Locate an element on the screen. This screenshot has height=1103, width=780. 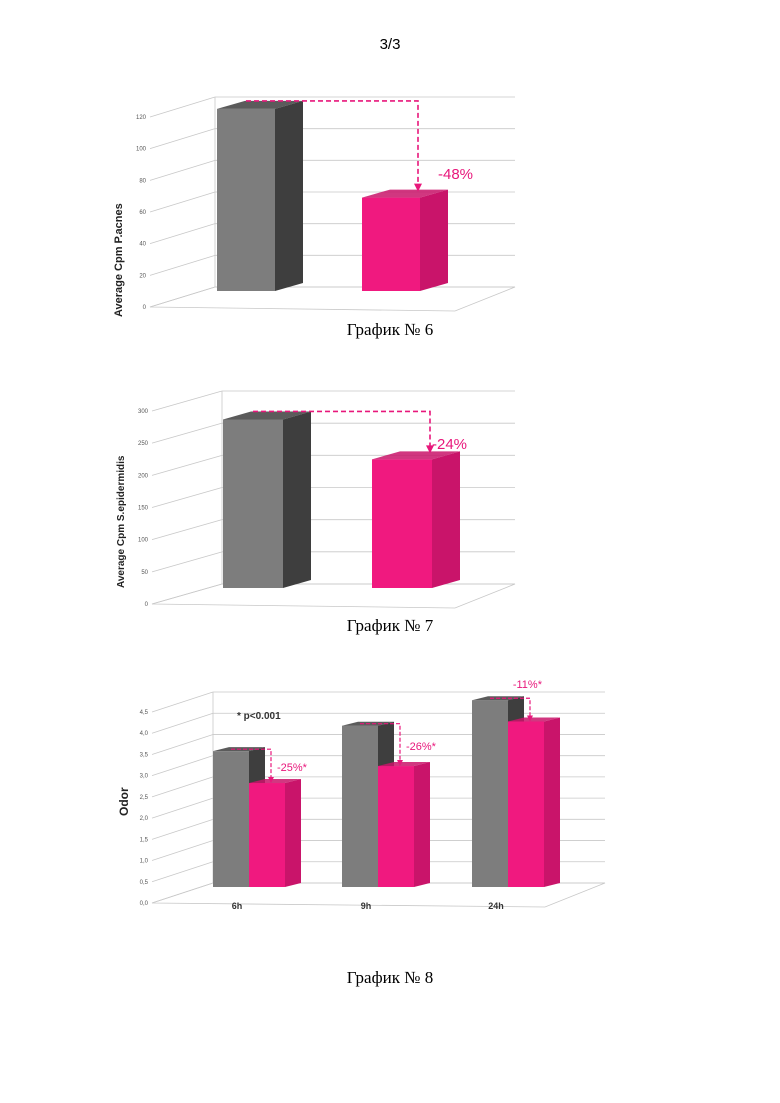
y-tick-label: 150 is located at coordinates (143, 509).